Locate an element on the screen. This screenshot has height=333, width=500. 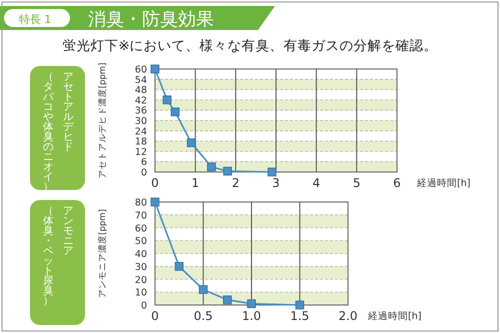
y-tick-label: 50 is located at coordinates (140, 242).